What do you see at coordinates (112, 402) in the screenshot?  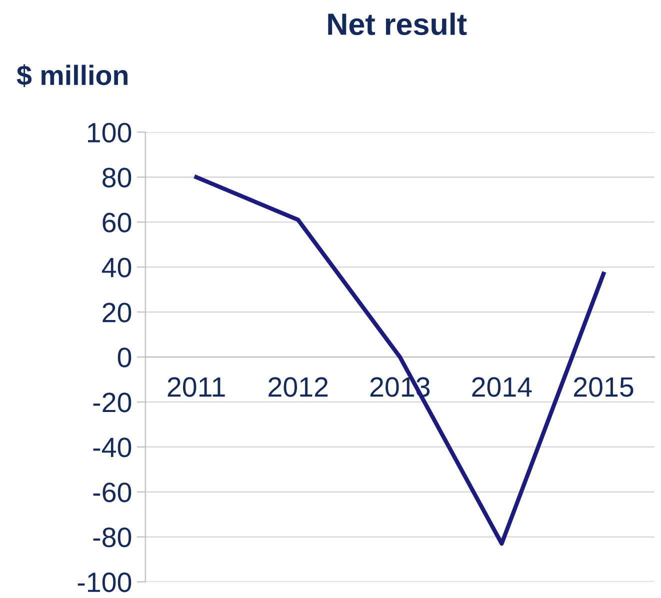 I see `y-tick-label: -20` at bounding box center [112, 402].